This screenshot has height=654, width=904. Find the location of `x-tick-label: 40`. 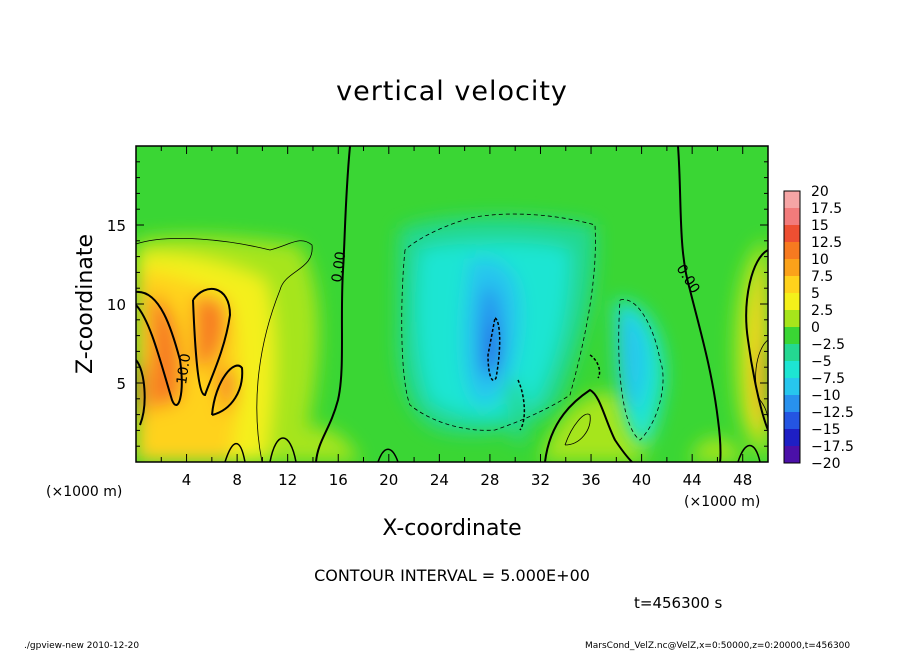

x-tick-label: 40 is located at coordinates (641, 480).